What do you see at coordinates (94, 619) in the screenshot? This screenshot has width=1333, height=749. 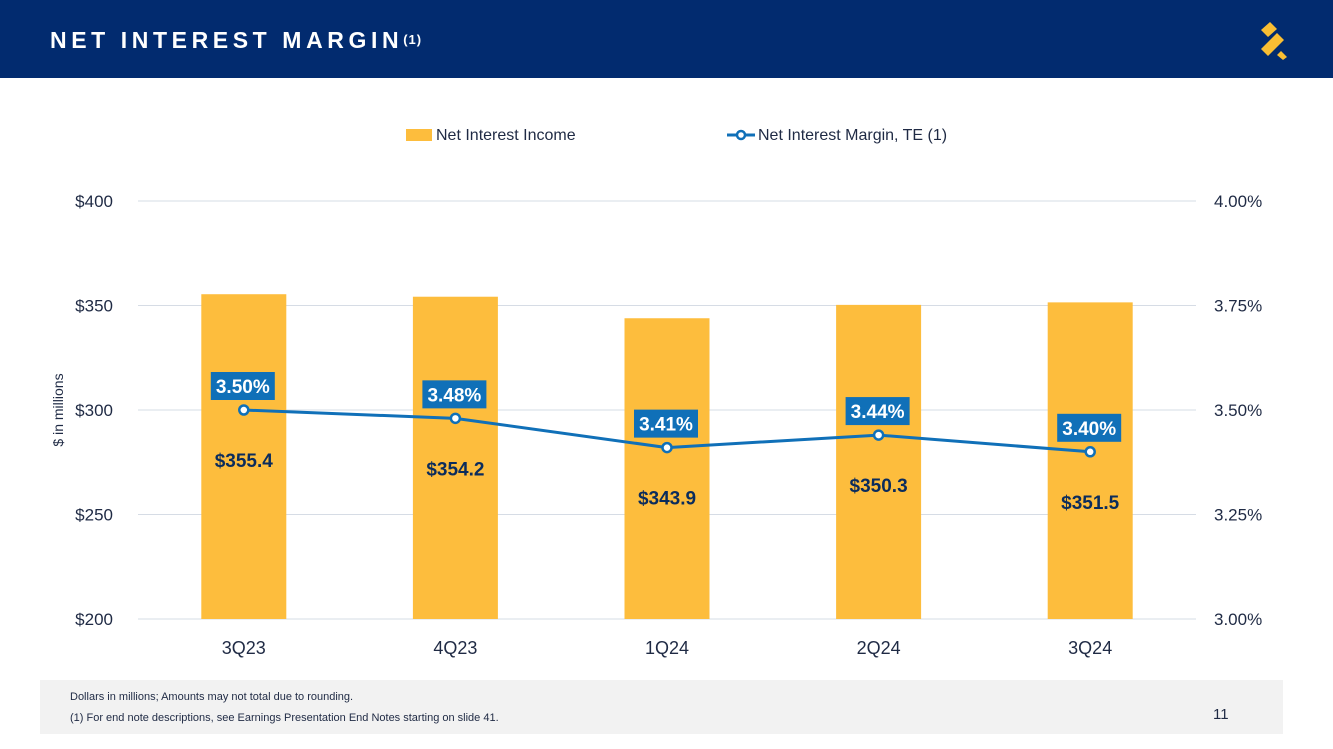 I see `y-left-tick-label: $200` at bounding box center [94, 619].